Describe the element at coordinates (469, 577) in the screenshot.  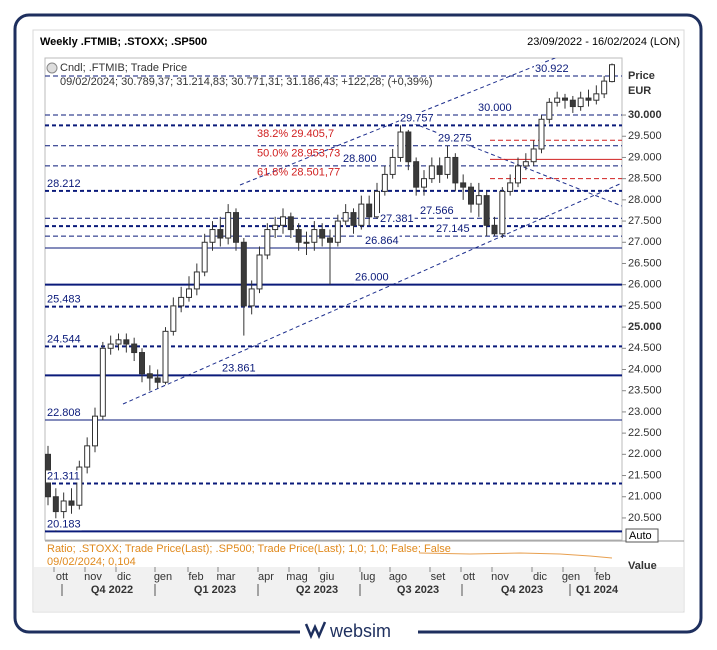
I see `x-tick-label: ott` at that location.